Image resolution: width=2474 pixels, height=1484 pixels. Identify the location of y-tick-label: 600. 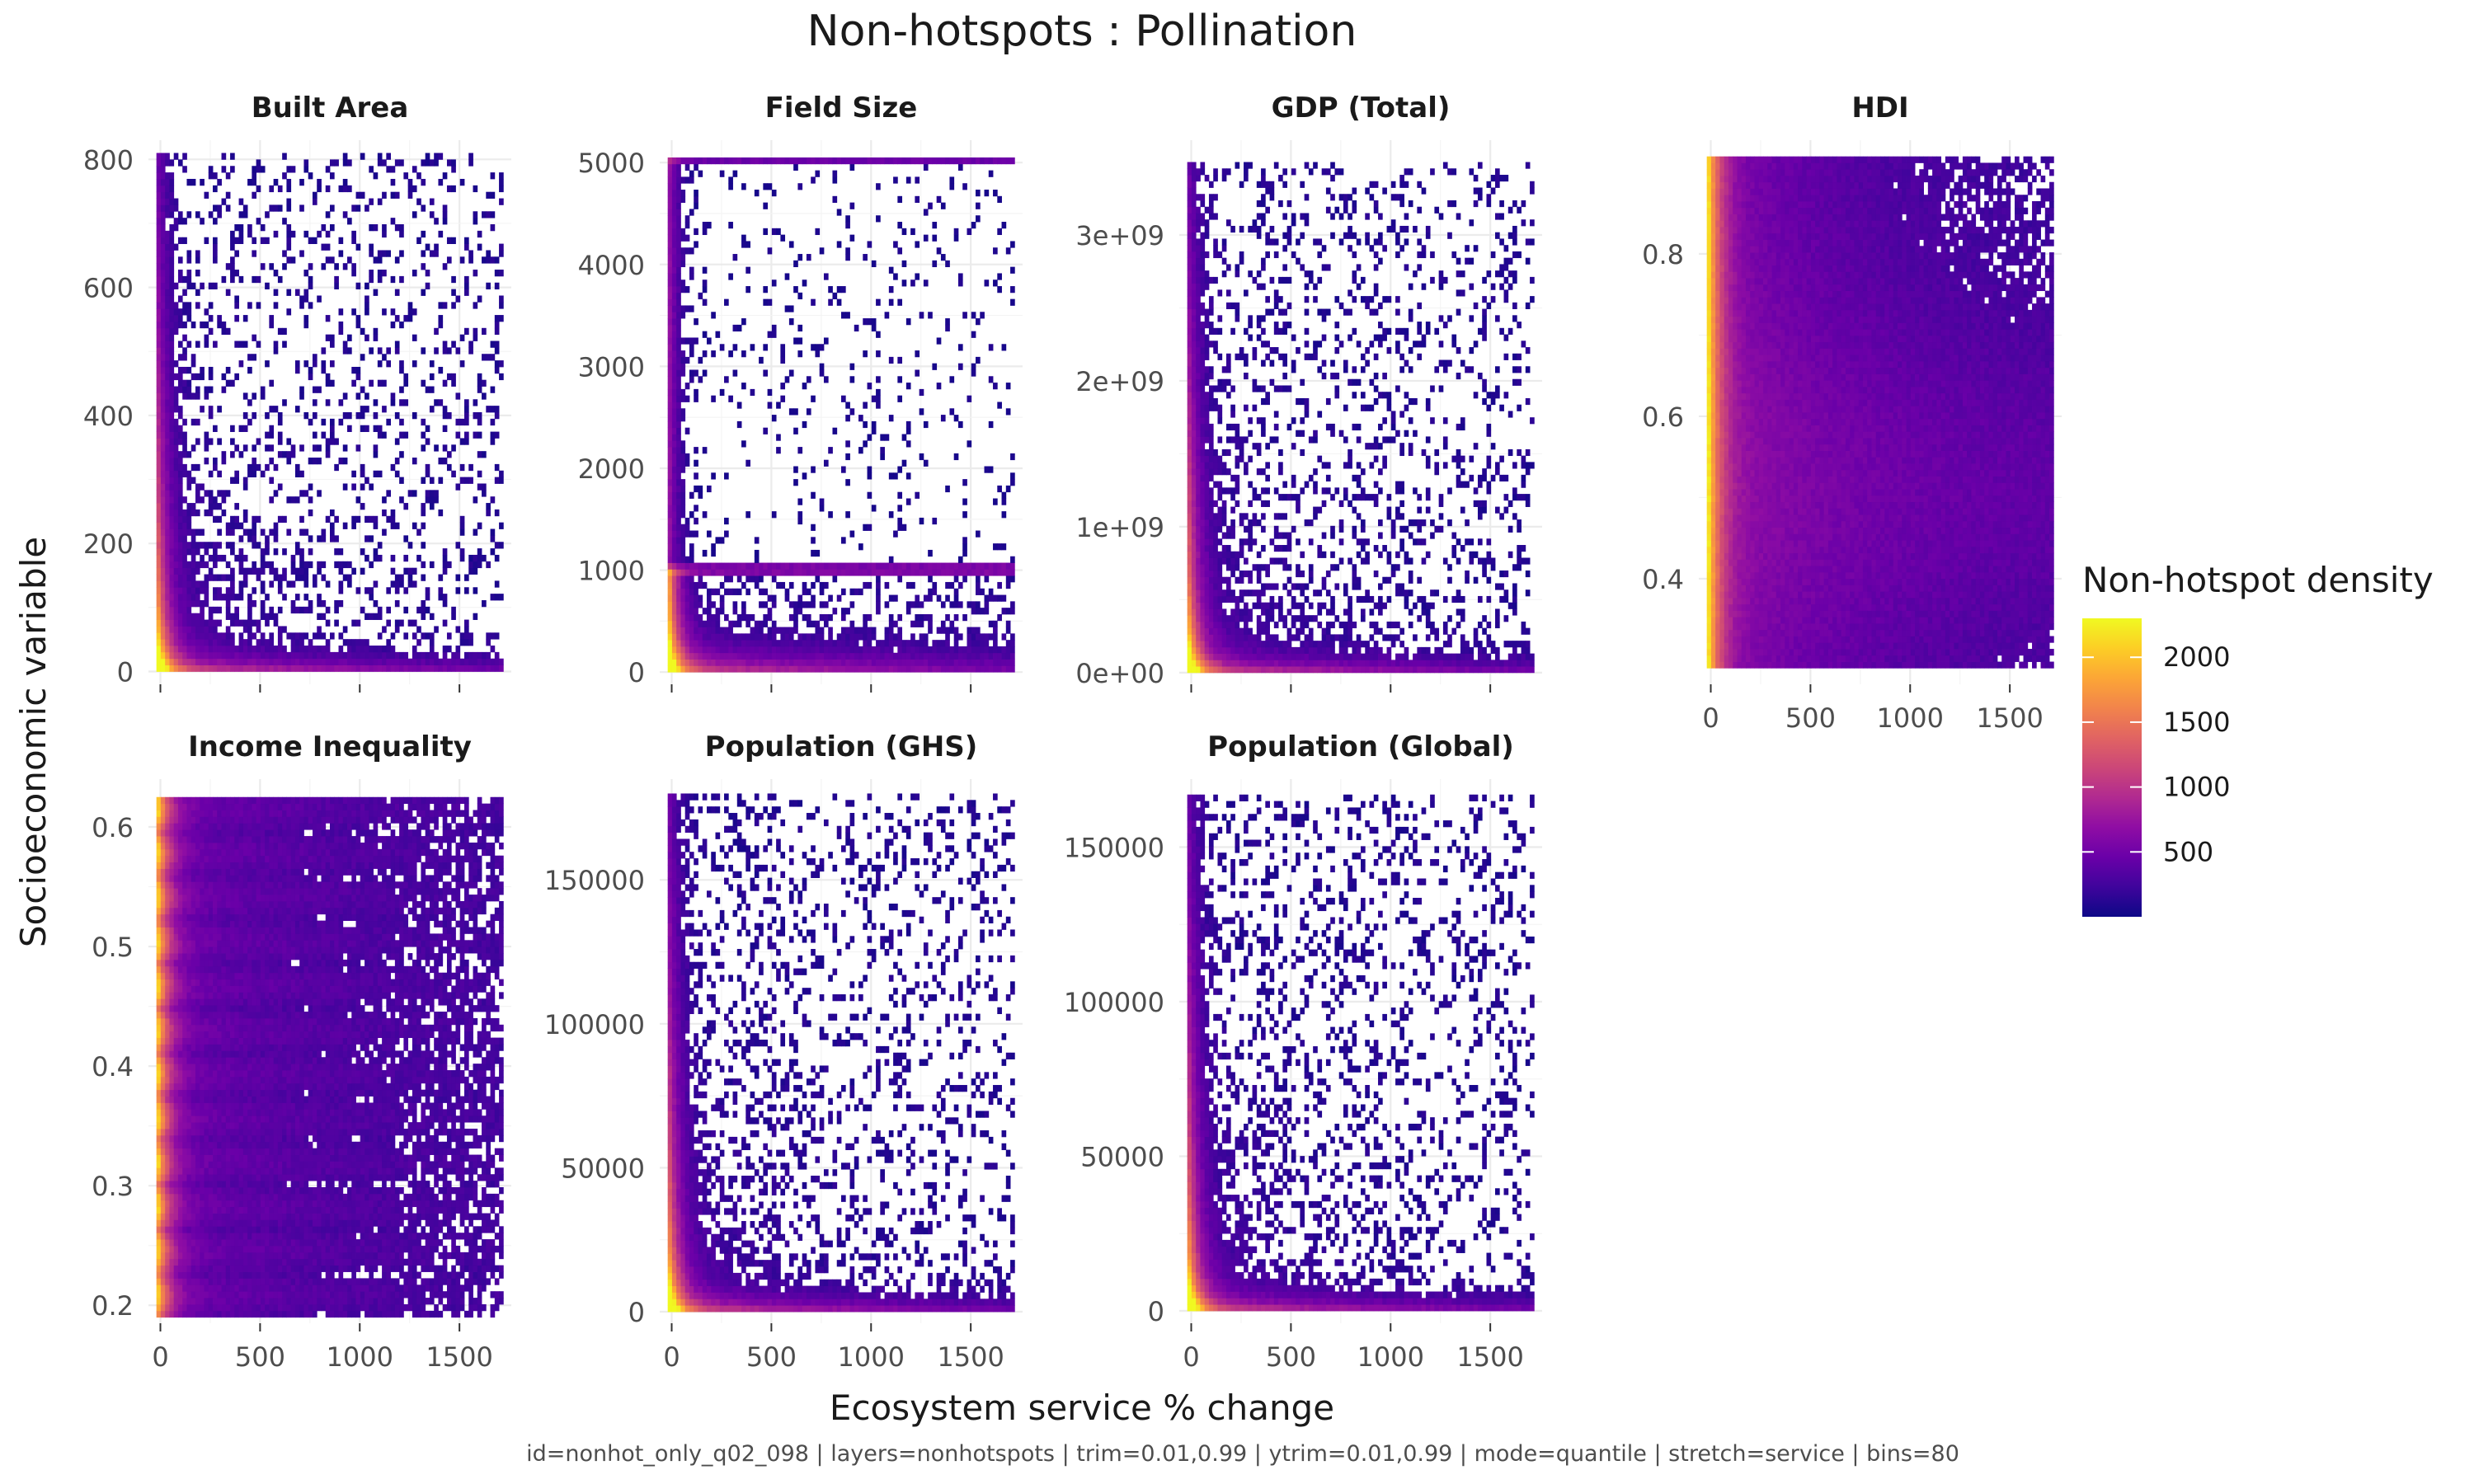
(108, 288).